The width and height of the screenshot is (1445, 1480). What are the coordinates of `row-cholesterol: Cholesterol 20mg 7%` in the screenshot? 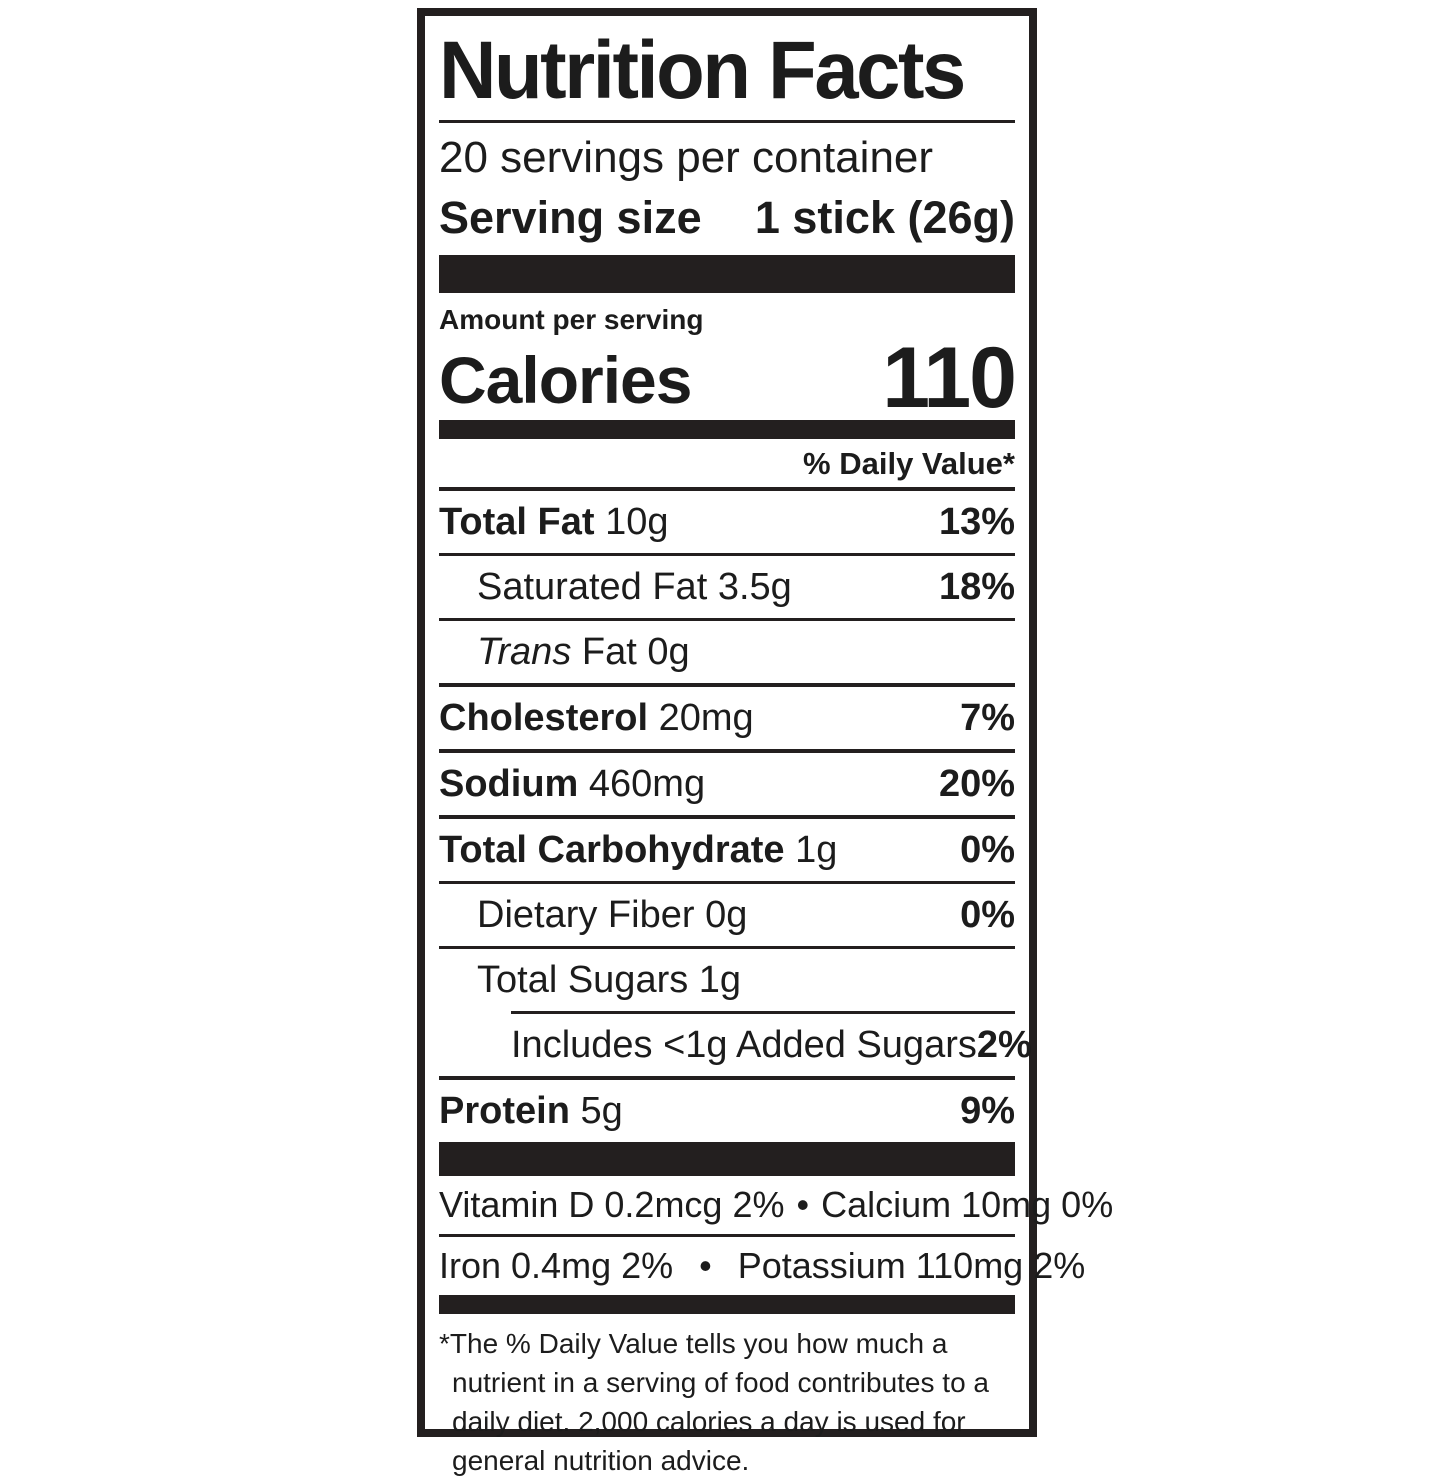 It's located at (727, 718).